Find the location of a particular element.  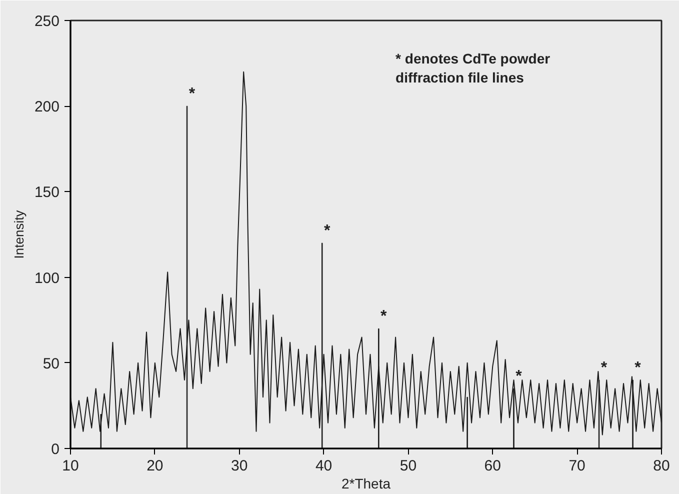

x-tick-label: 40 is located at coordinates (323, 466).